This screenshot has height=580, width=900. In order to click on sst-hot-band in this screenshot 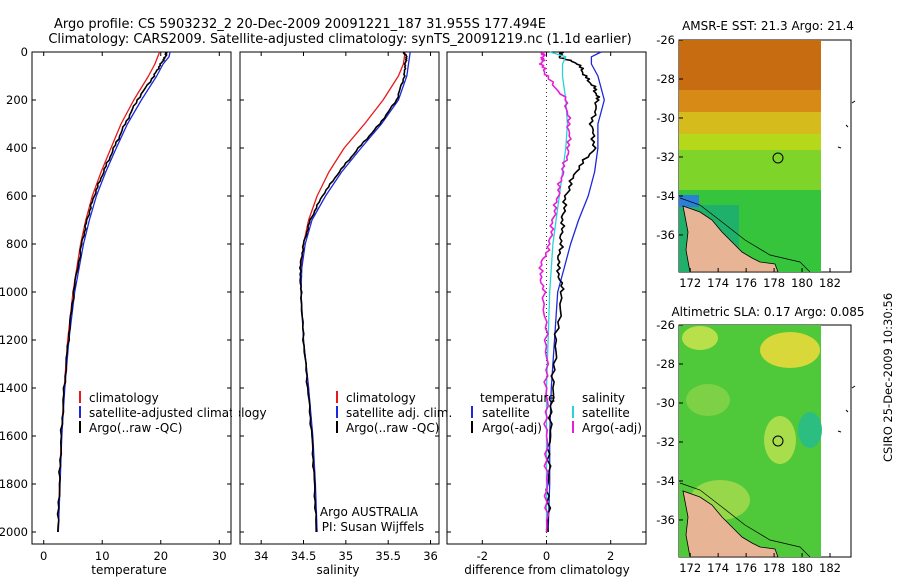, I will do `click(750, 65)`.